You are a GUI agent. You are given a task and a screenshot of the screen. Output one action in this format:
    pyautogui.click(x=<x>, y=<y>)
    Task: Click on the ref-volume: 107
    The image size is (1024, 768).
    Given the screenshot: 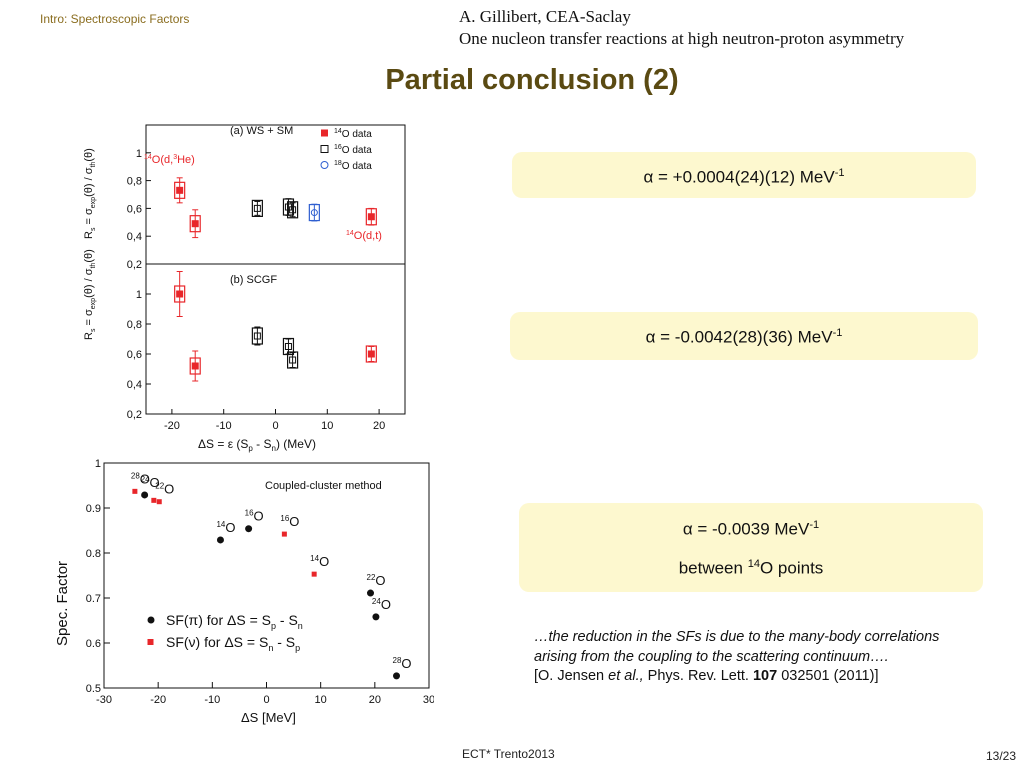 What is the action you would take?
    pyautogui.click(x=765, y=676)
    